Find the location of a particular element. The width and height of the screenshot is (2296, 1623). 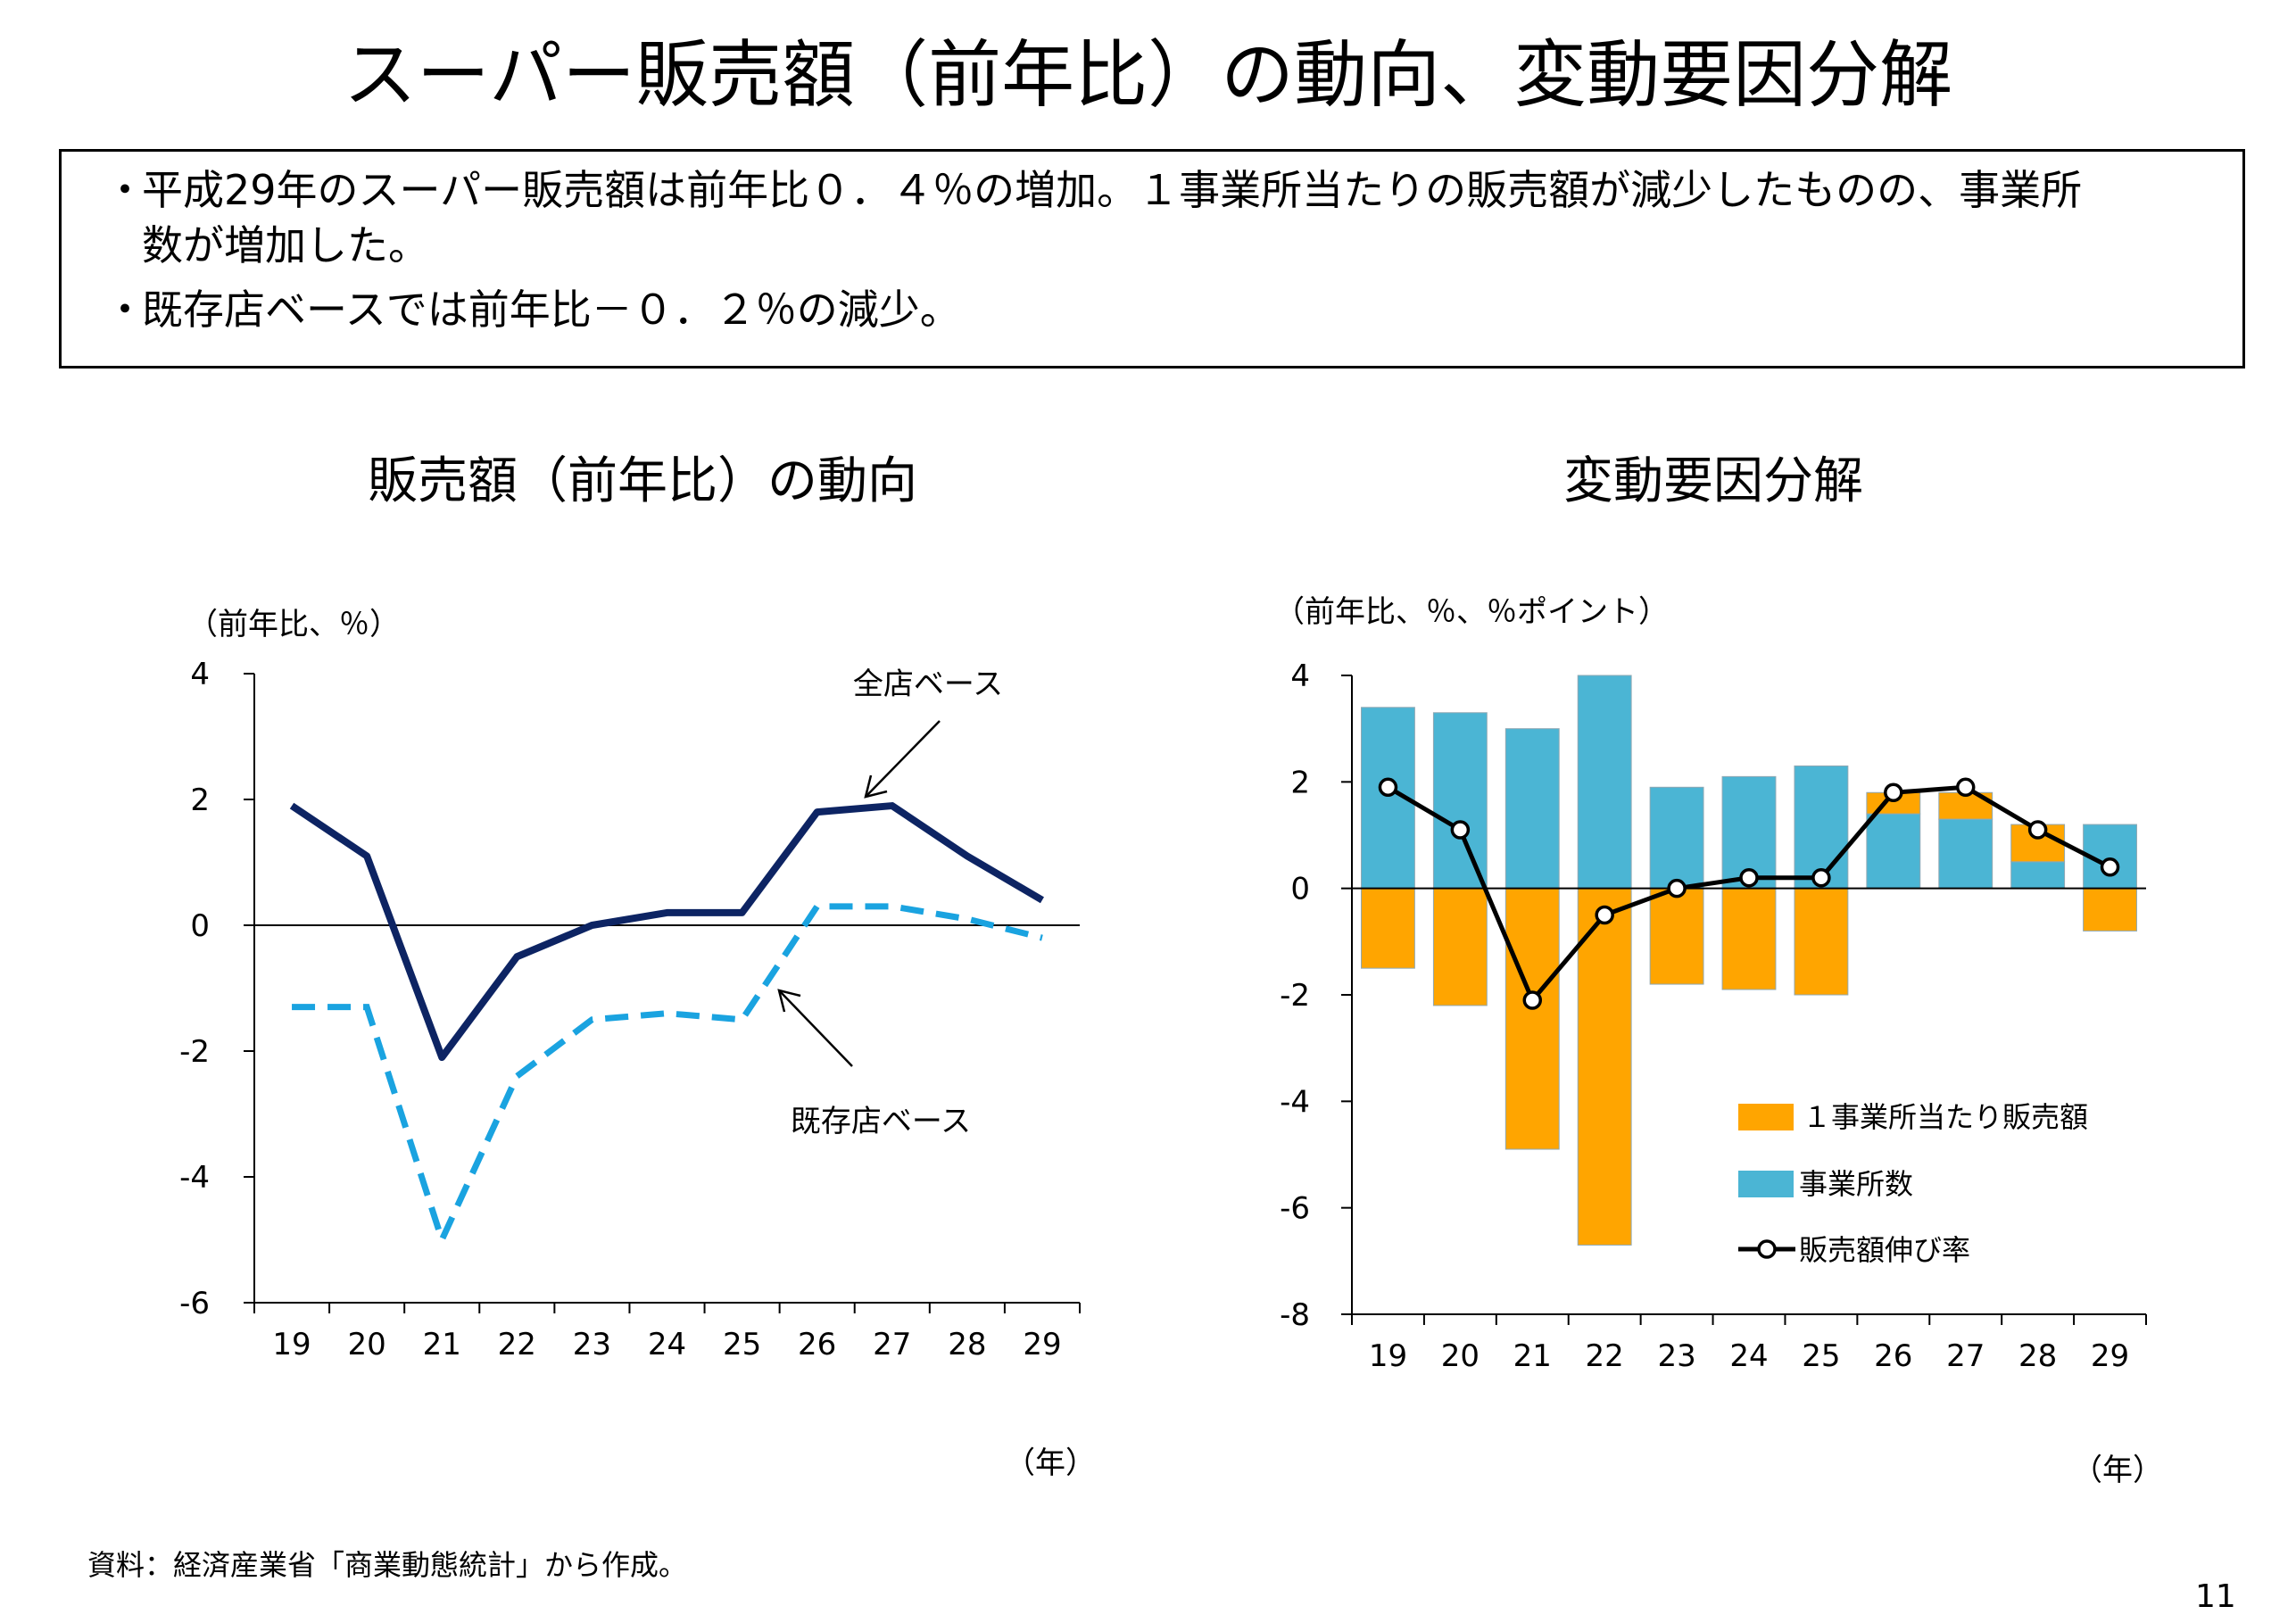

right-y-tick-label: -2 is located at coordinates (1295, 996).